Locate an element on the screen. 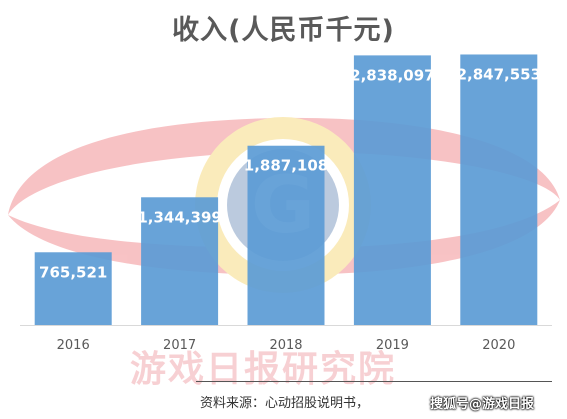 The width and height of the screenshot is (567, 419). x-tick-label-2017: 2017 is located at coordinates (179, 345).